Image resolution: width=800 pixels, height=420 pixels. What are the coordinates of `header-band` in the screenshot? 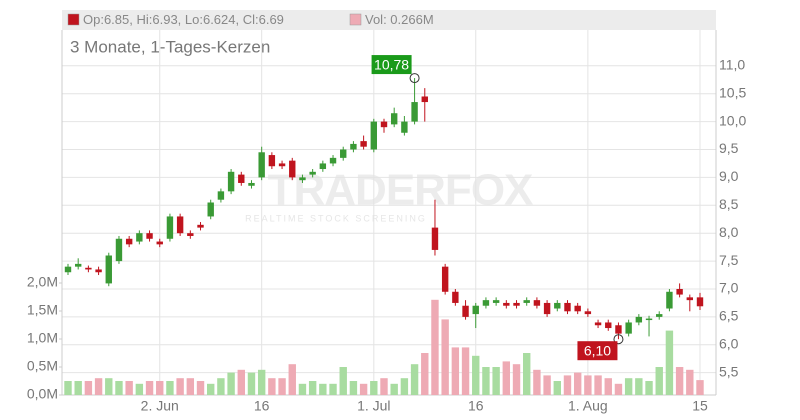 It's located at (389, 20).